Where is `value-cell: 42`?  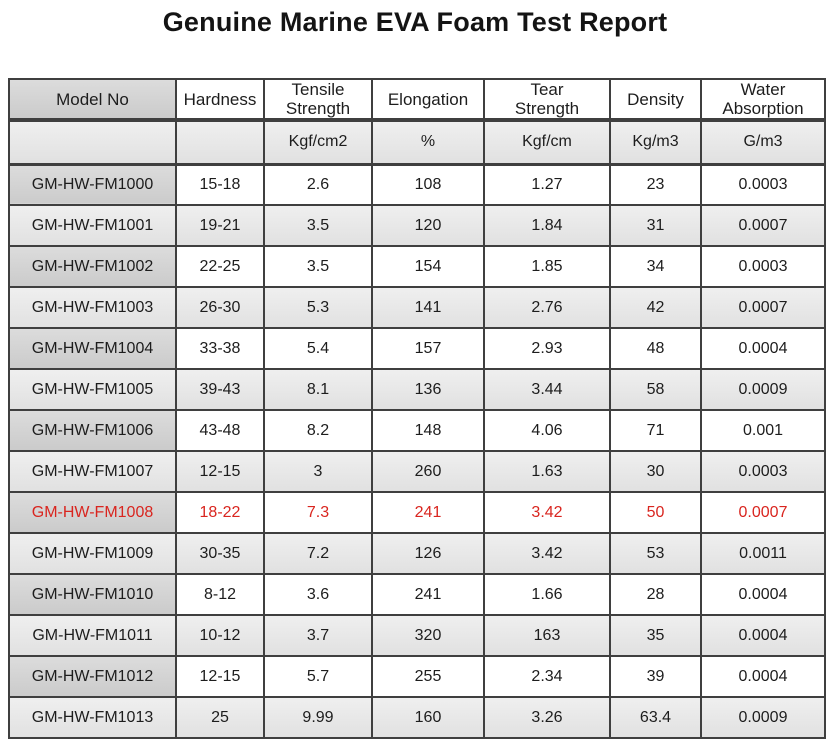 value-cell: 42 is located at coordinates (655, 307).